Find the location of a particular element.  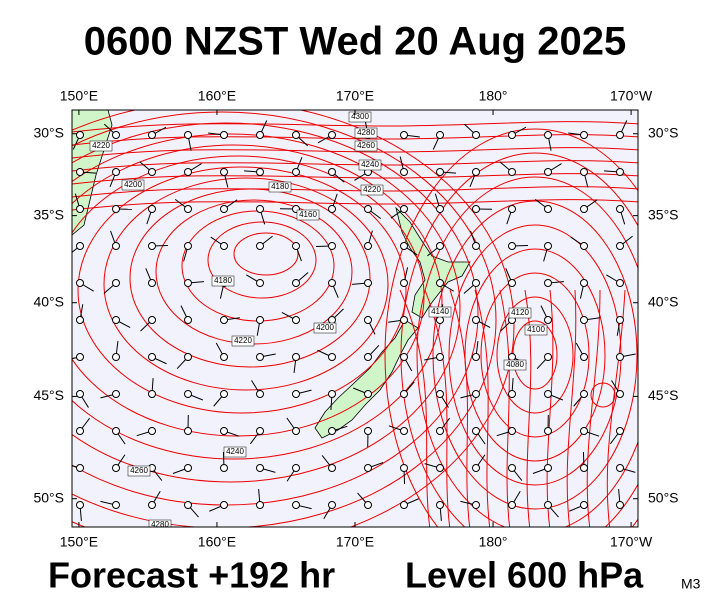

lon-tick-label: 150°E is located at coordinates (79, 96).